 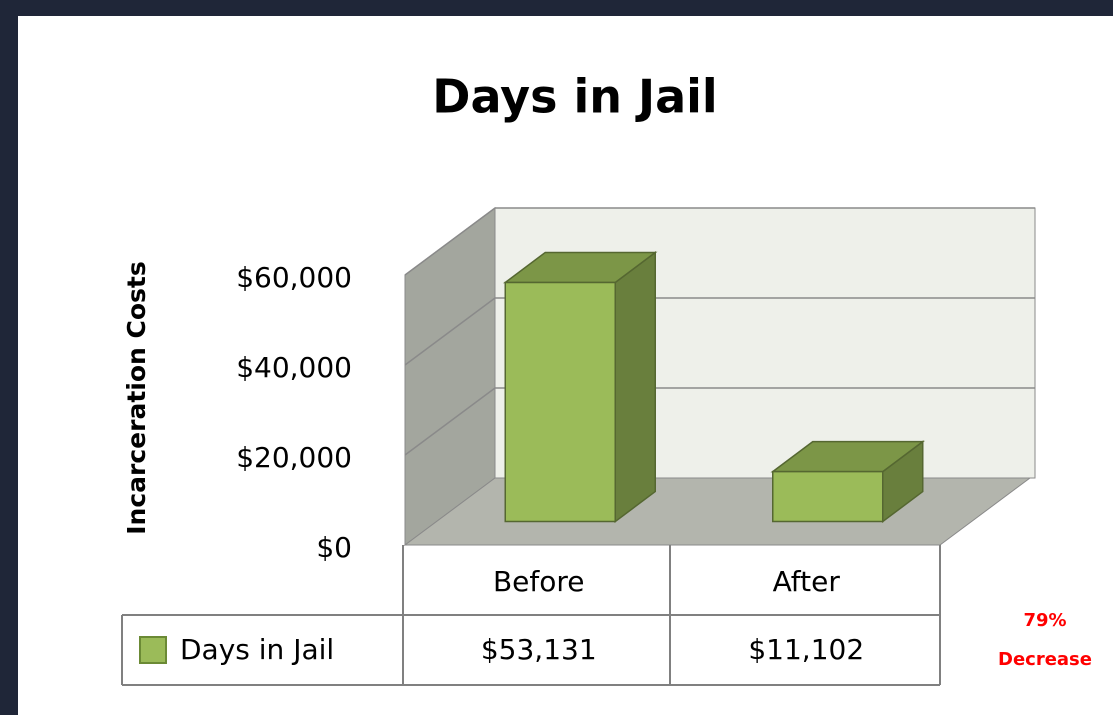 What do you see at coordinates (136, 398) in the screenshot?
I see `y-axis-label: Incarceration Costs` at bounding box center [136, 398].